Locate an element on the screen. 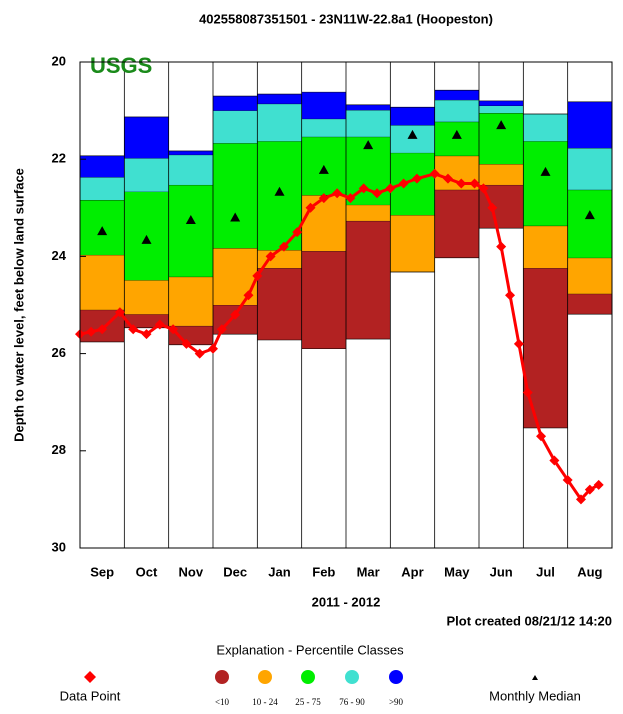  x-tick-label: Oct is located at coordinates (147, 571).